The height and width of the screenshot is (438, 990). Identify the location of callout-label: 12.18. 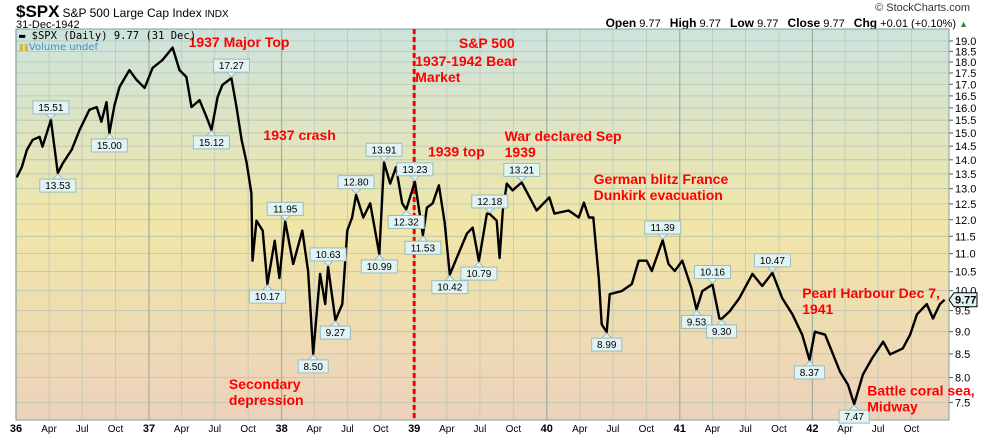
(490, 204).